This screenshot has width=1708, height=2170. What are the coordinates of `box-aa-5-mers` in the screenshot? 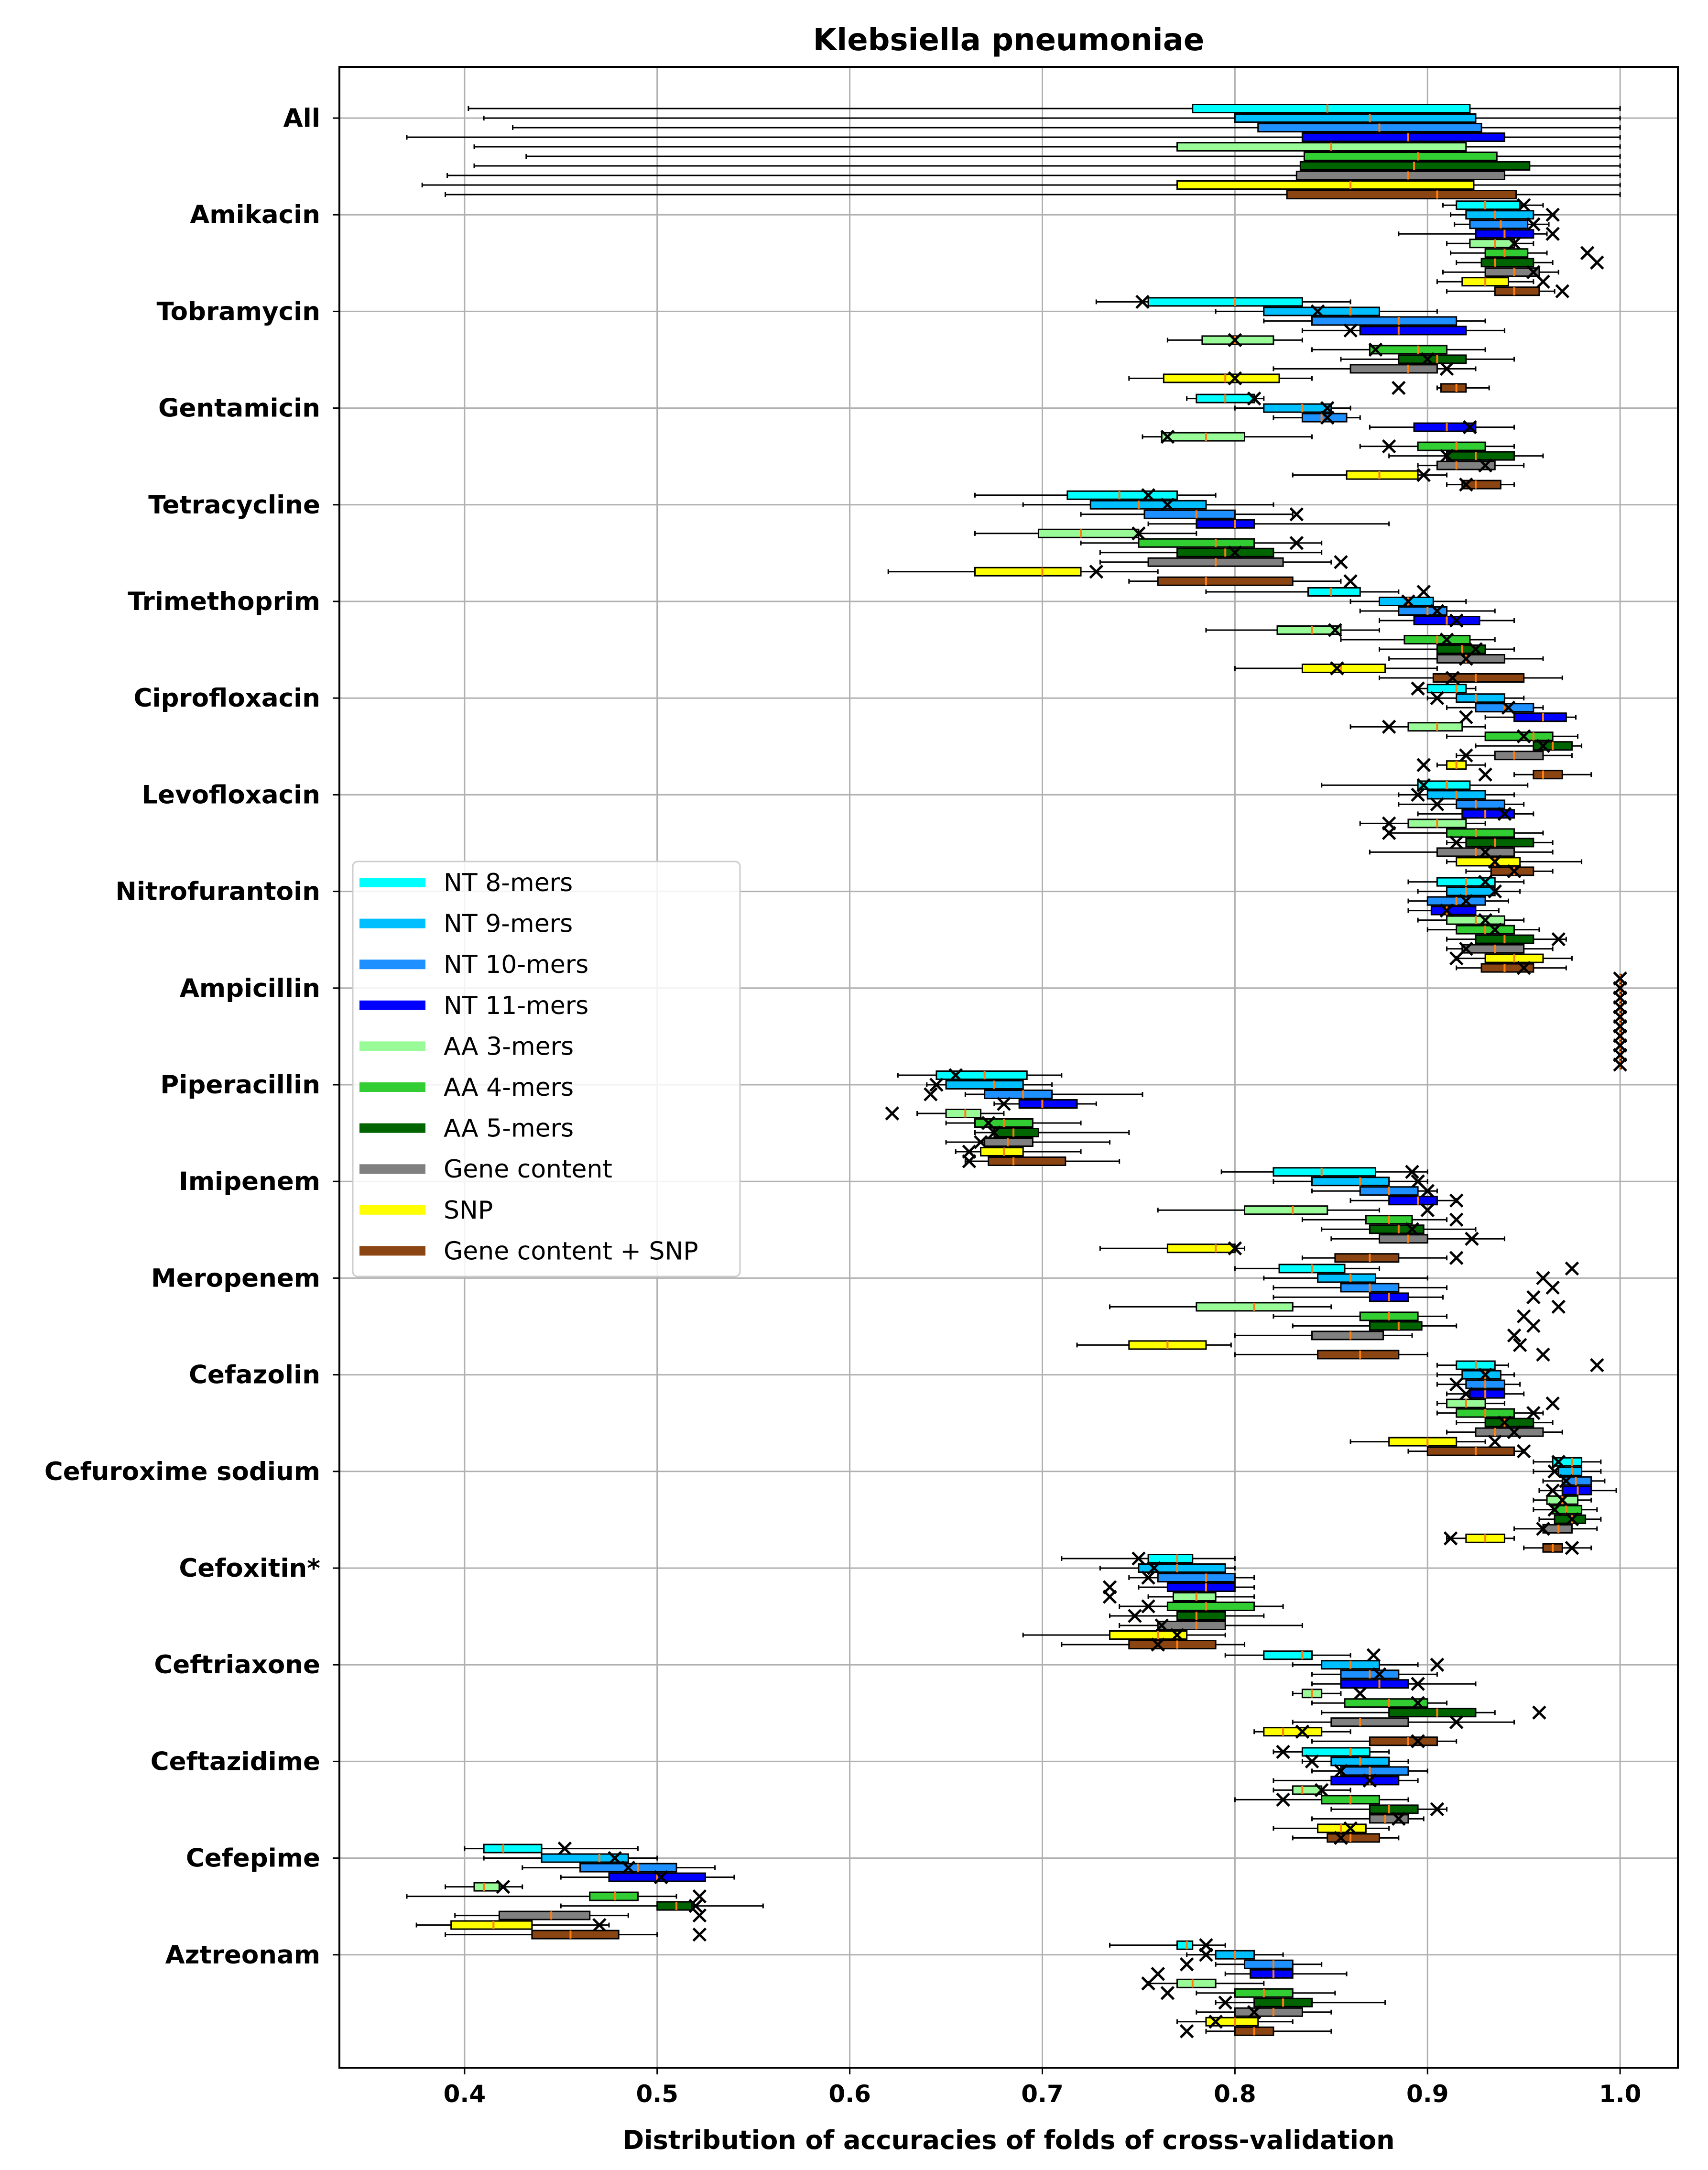 It's located at (1433, 1713).